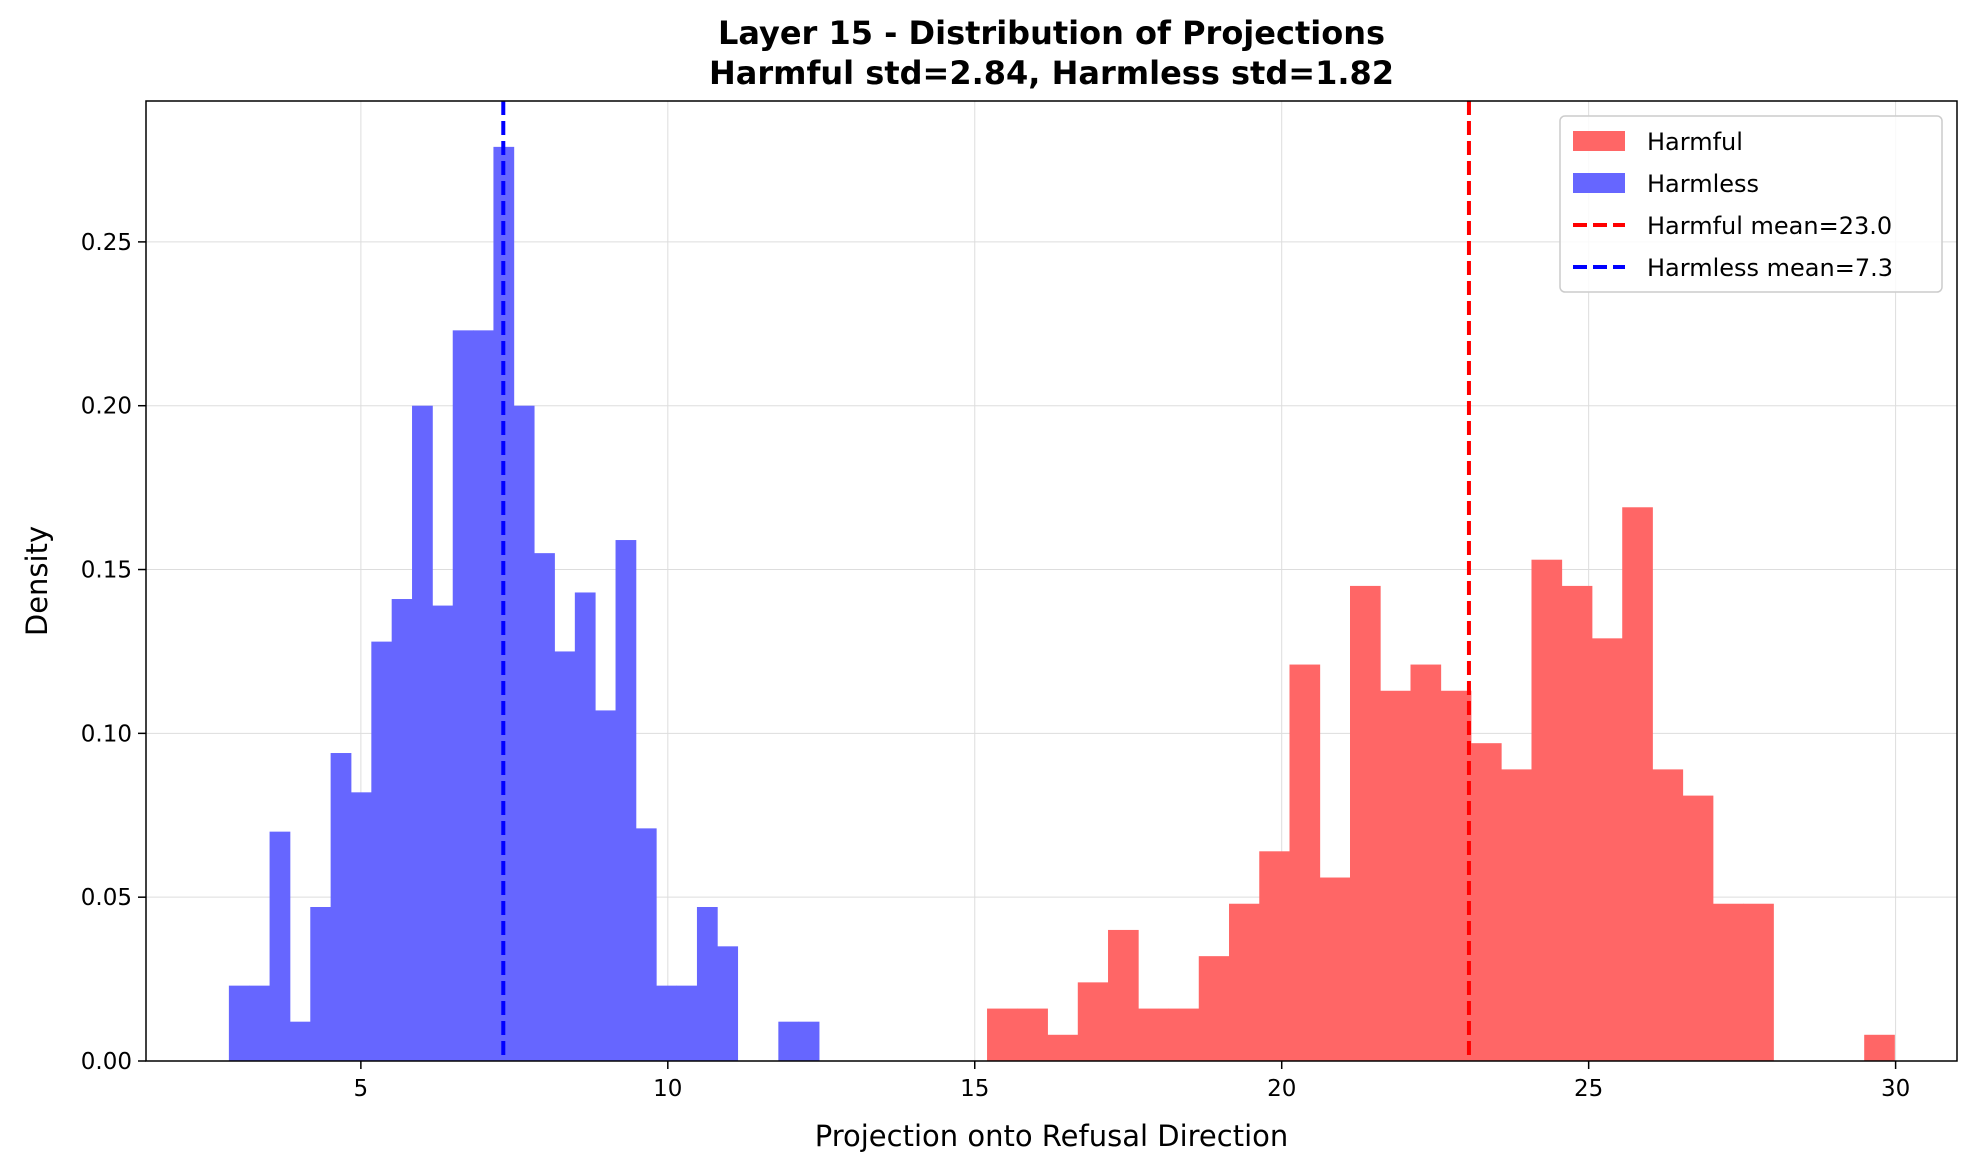 The width and height of the screenshot is (1977, 1173). What do you see at coordinates (361, 1089) in the screenshot?
I see `x-tick-label: 5` at bounding box center [361, 1089].